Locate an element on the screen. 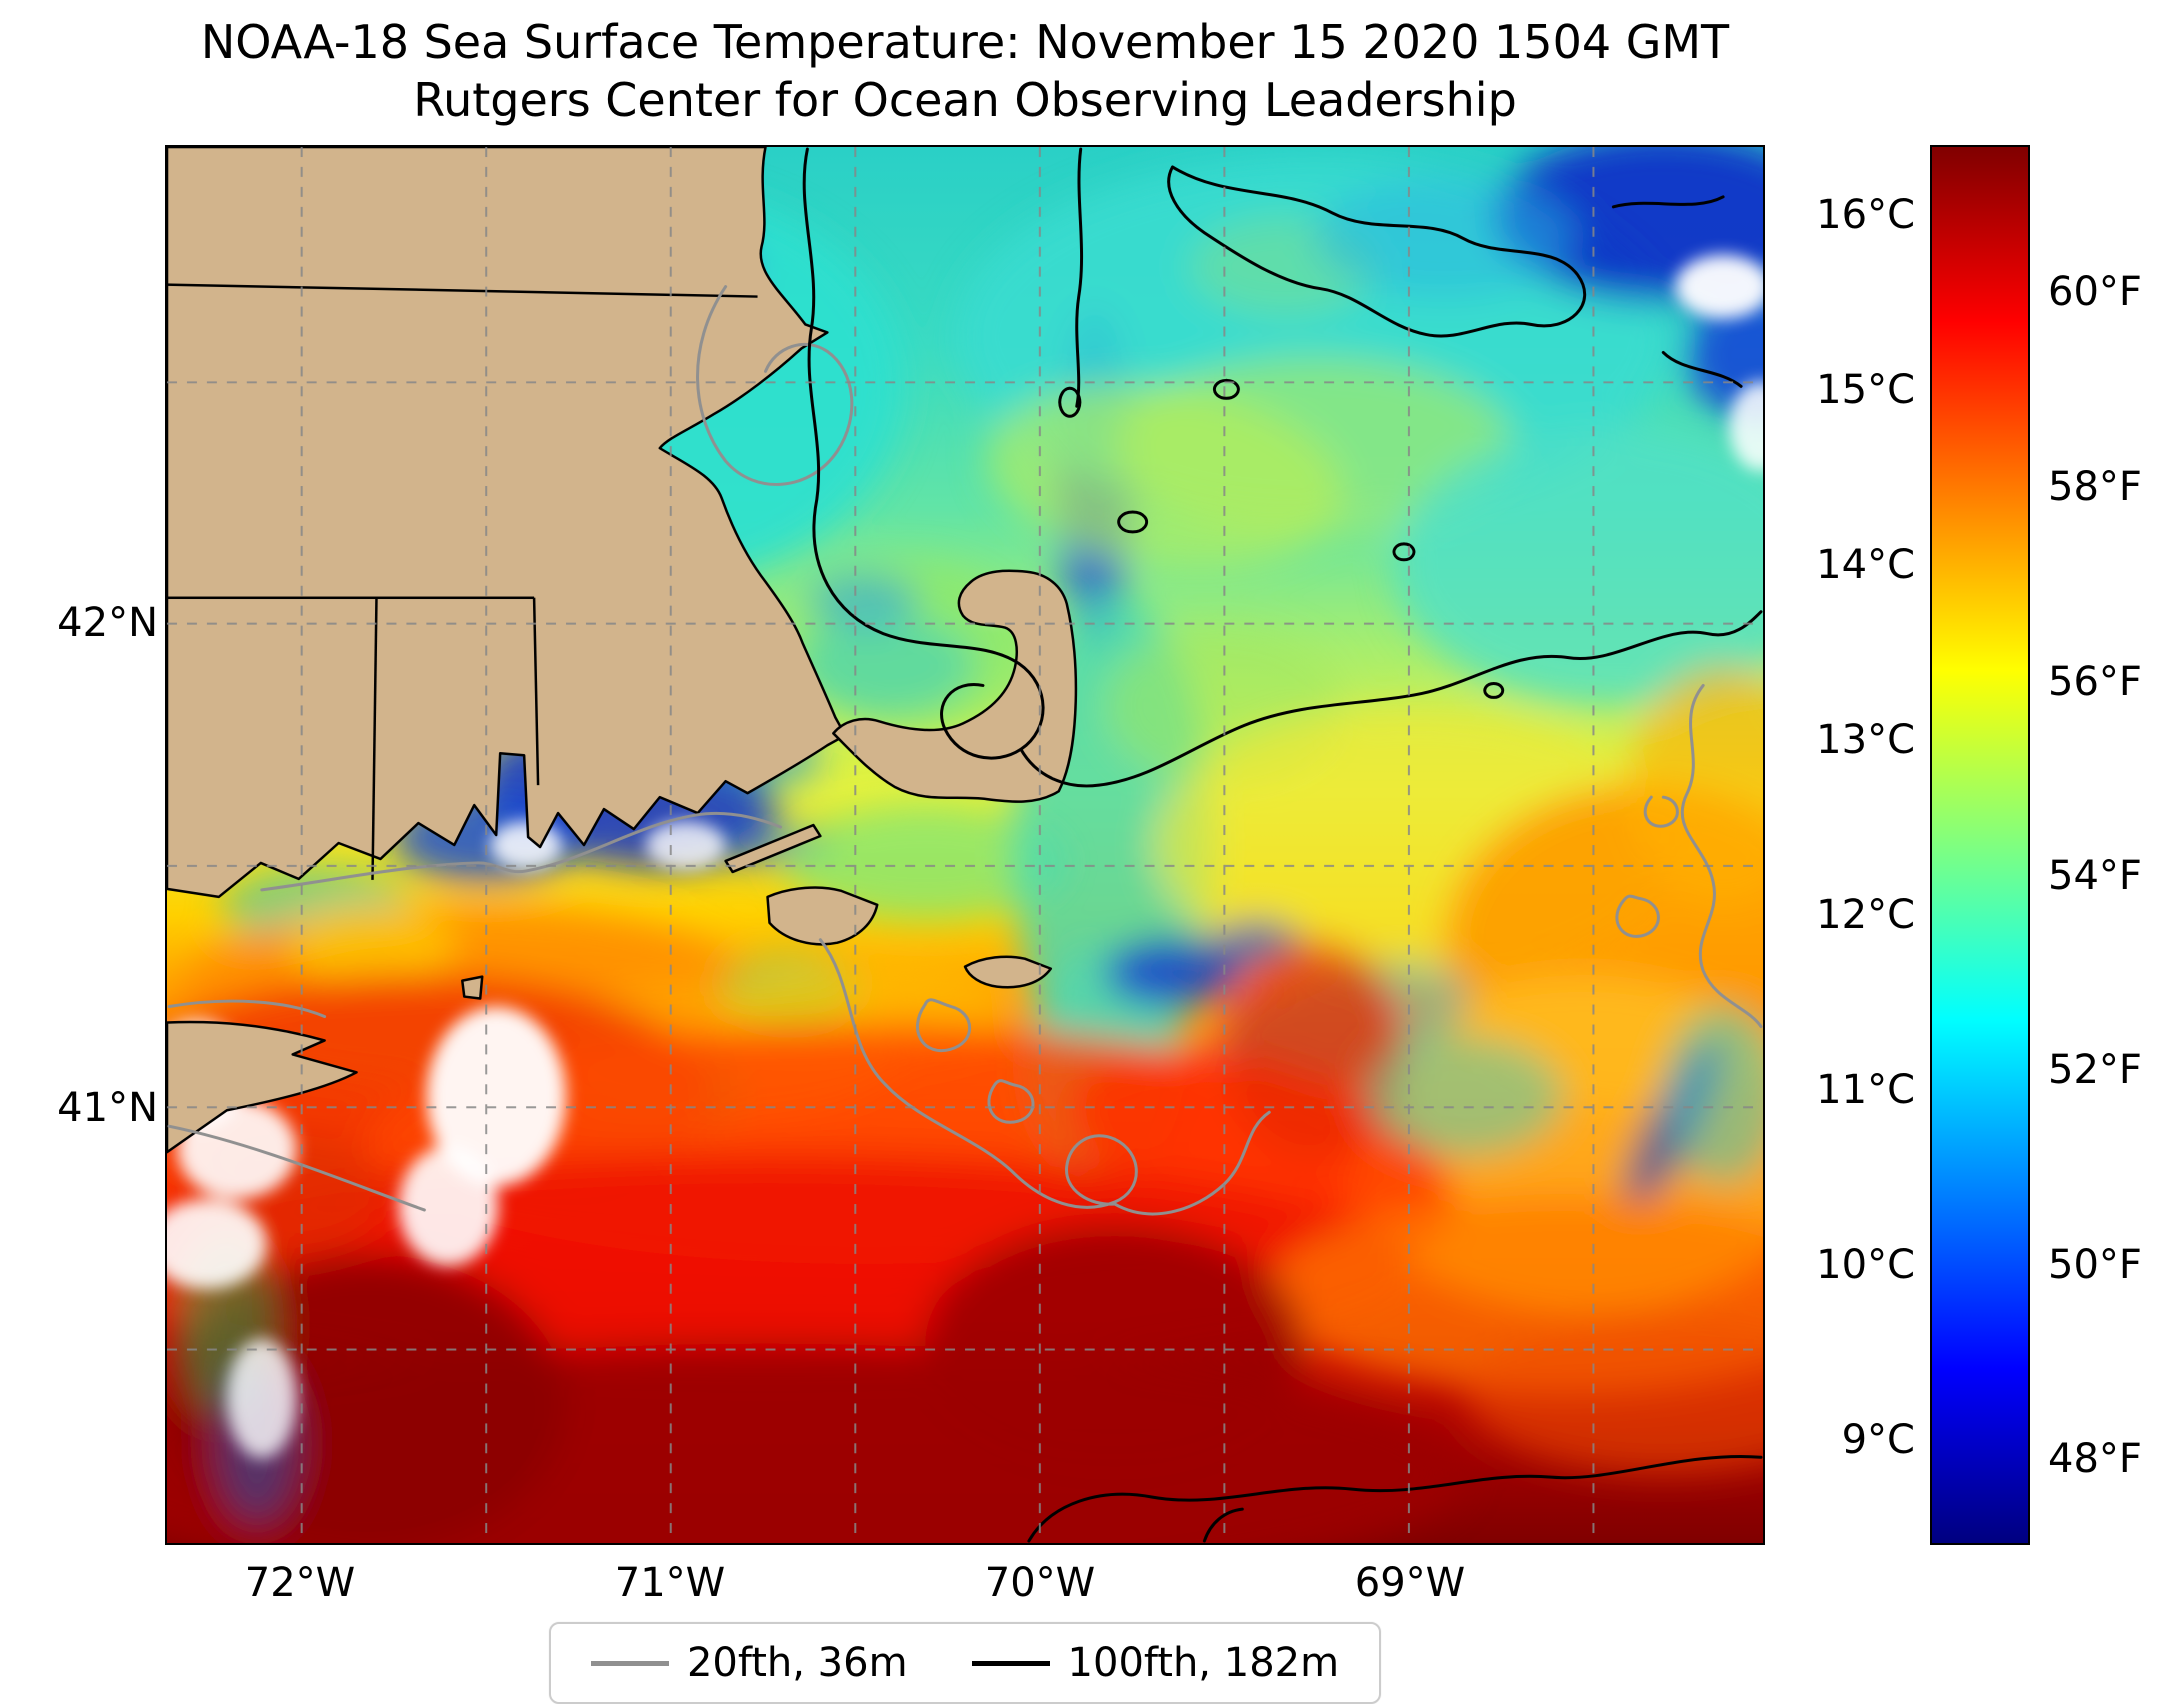 The image size is (2160, 1704). cbar-tick-15c: 15°C is located at coordinates (1865, 390).